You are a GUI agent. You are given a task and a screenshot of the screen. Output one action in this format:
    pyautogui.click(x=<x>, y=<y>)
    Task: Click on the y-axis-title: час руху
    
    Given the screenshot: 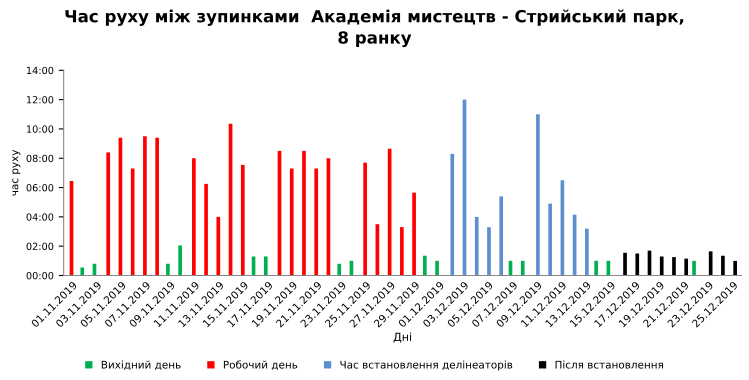 What is the action you would take?
    pyautogui.click(x=16, y=173)
    